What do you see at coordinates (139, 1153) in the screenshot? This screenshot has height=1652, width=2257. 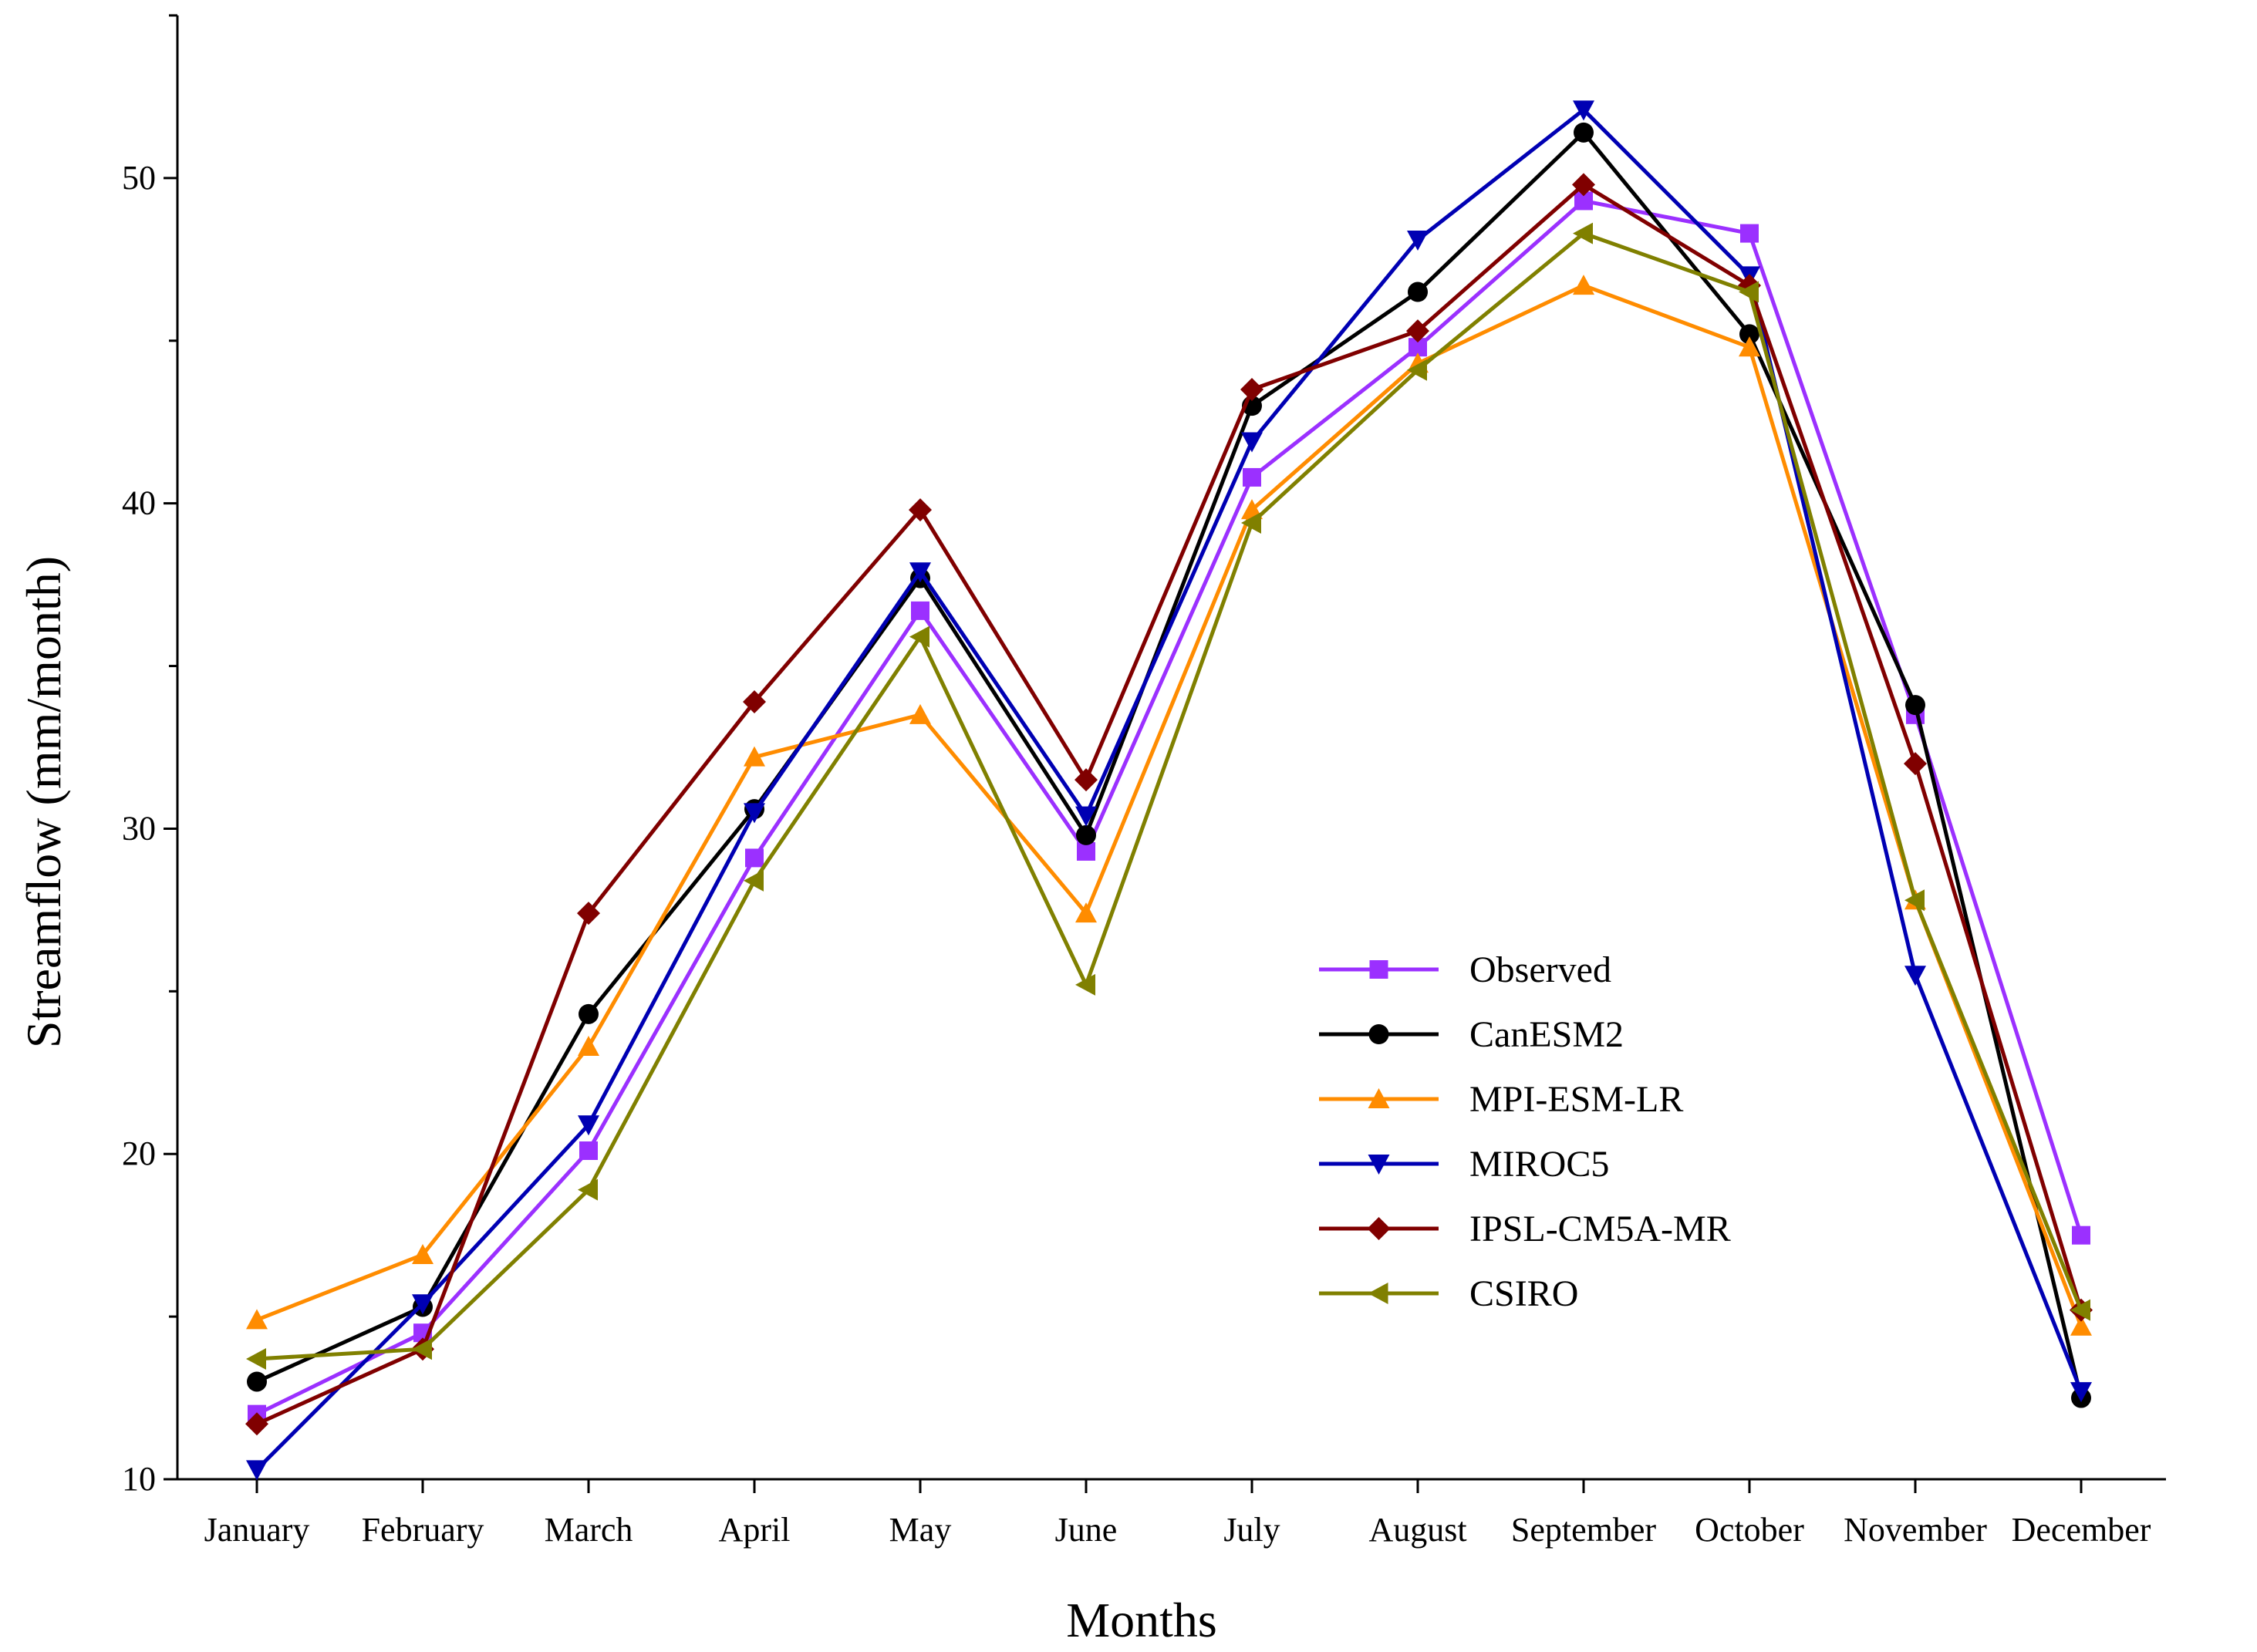 I see `y-tick-label: 20` at bounding box center [139, 1153].